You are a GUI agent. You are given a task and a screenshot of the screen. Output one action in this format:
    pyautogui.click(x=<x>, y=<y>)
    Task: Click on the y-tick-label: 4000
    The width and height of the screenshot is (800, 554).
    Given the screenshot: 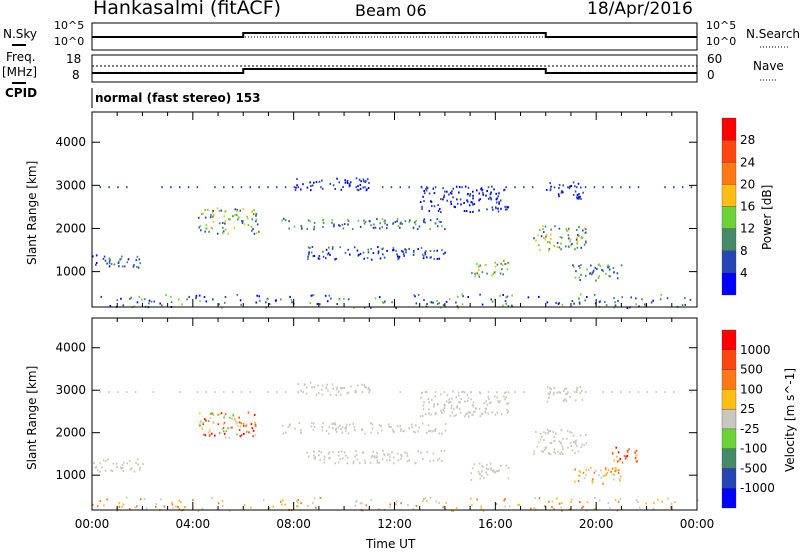 What is the action you would take?
    pyautogui.click(x=70, y=142)
    